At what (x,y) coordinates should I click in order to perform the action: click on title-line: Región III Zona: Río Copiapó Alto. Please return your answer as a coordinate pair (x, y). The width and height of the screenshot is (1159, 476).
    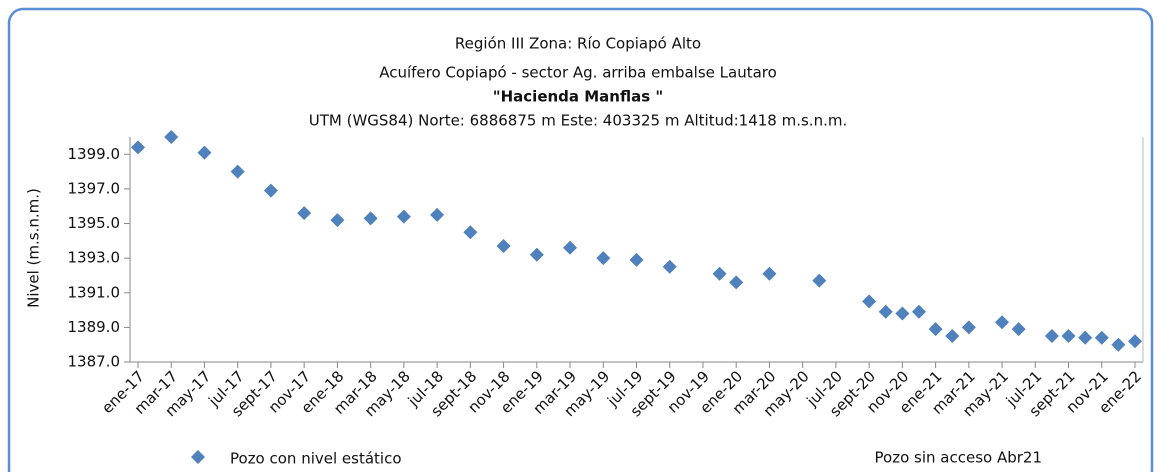
    Looking at the image, I should click on (578, 44).